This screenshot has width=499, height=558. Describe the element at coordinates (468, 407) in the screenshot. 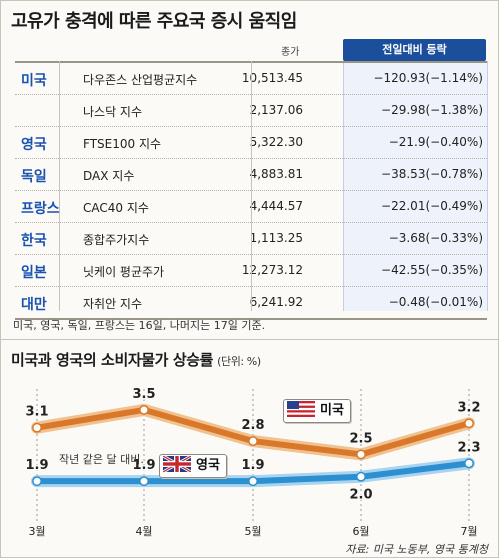

I see `data-label: 3.2` at that location.